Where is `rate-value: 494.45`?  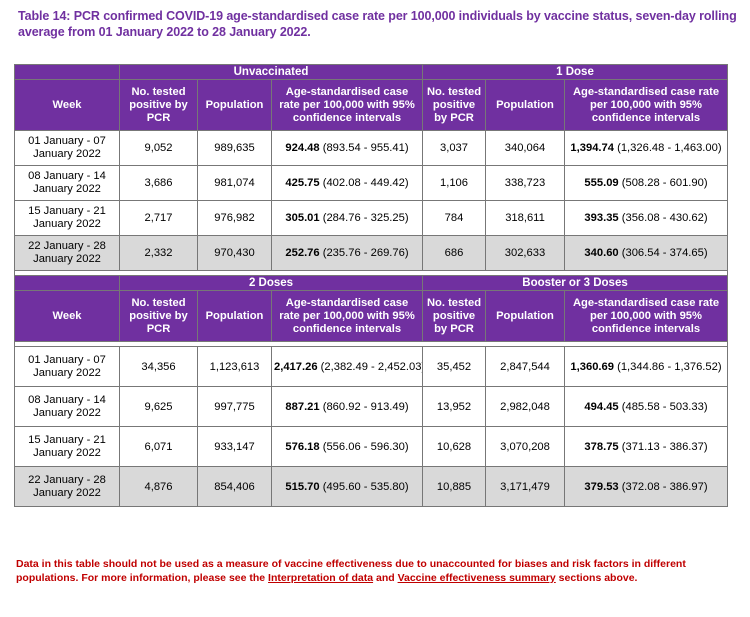
rate-value: 494.45 is located at coordinates (601, 407).